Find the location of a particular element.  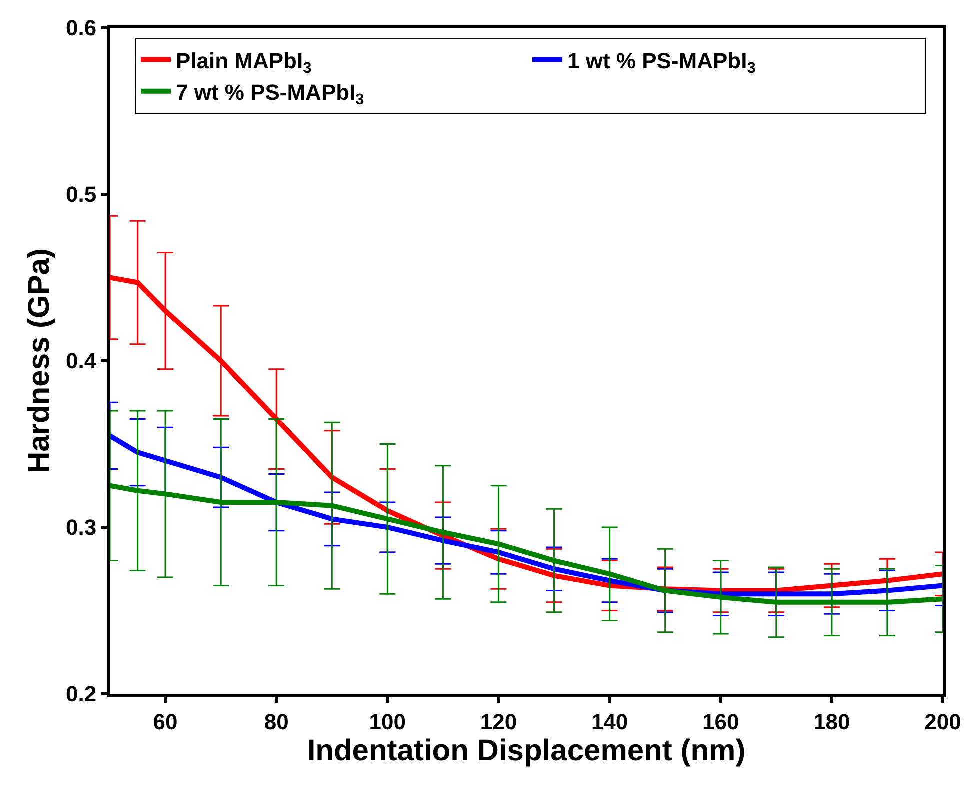

x-tick-label: 100 is located at coordinates (387, 721).